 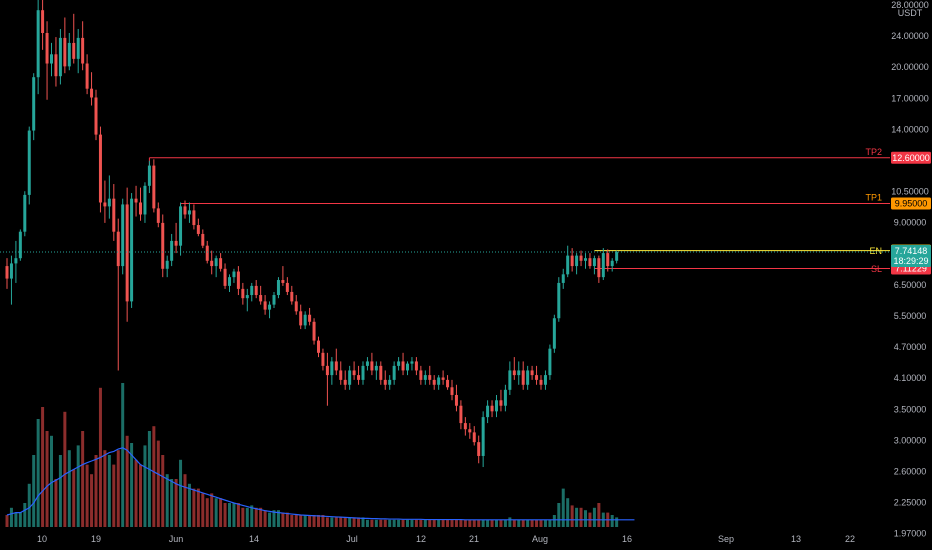 What do you see at coordinates (421, 539) in the screenshot?
I see `time-tick-label: 12` at bounding box center [421, 539].